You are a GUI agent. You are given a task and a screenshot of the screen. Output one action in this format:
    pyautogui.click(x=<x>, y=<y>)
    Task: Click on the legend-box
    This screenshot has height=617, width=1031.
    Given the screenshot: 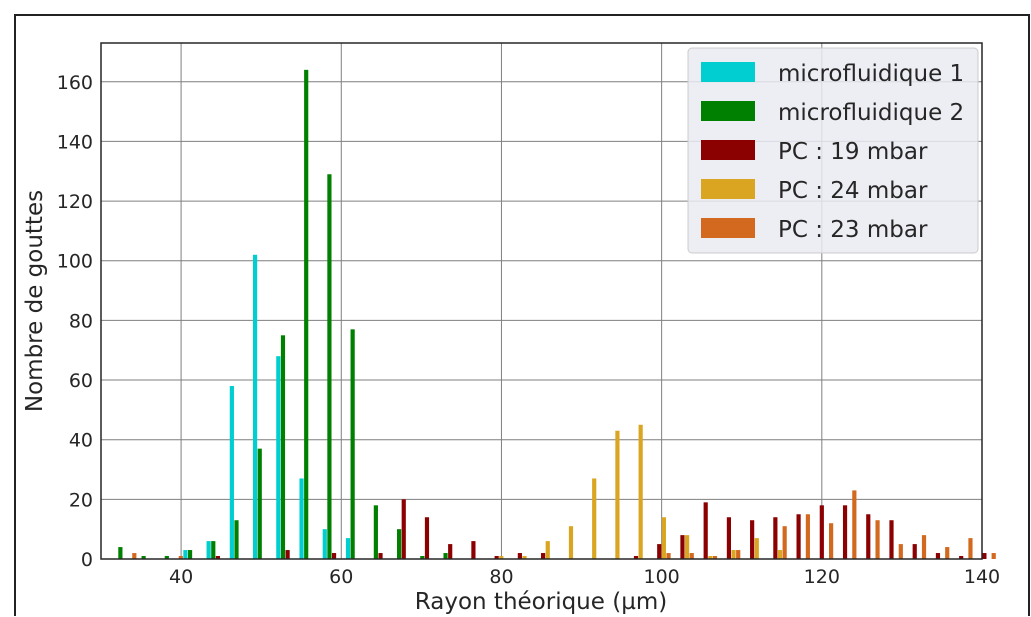 What is the action you would take?
    pyautogui.click(x=833, y=150)
    